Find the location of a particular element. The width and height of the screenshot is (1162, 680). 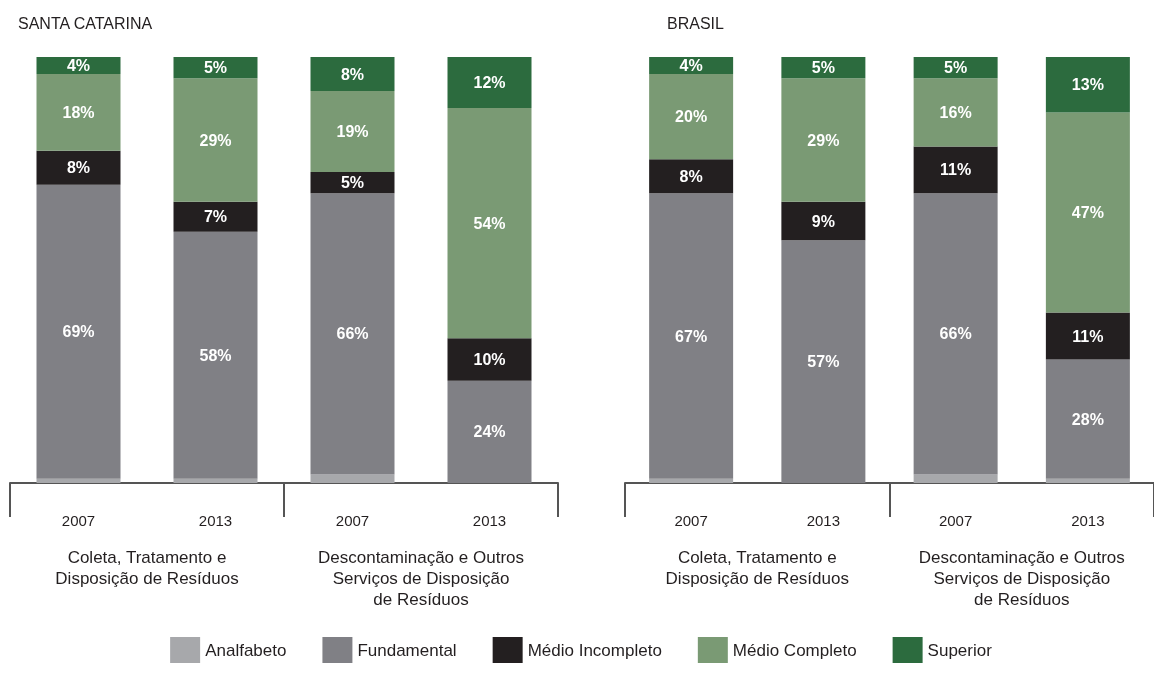

data-label: 24% is located at coordinates (489, 432).